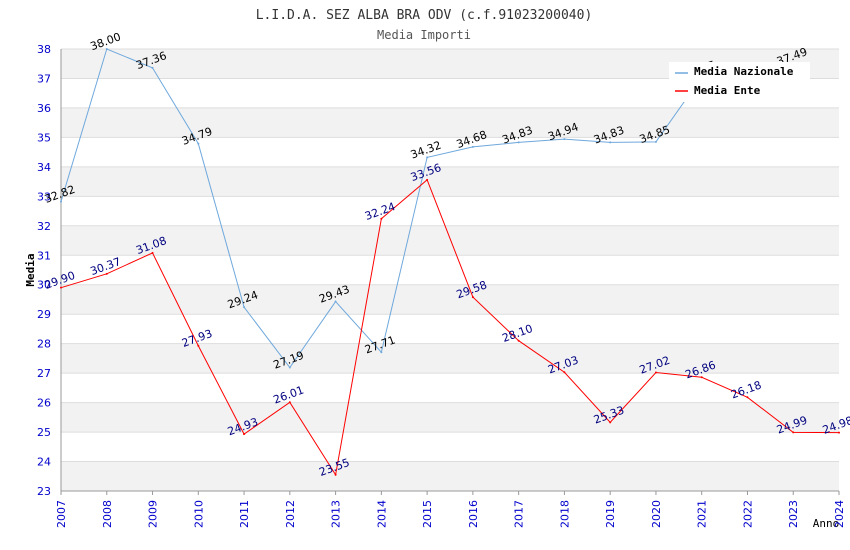  I want to click on chart-subtitle: Media Importi, so click(424, 35).